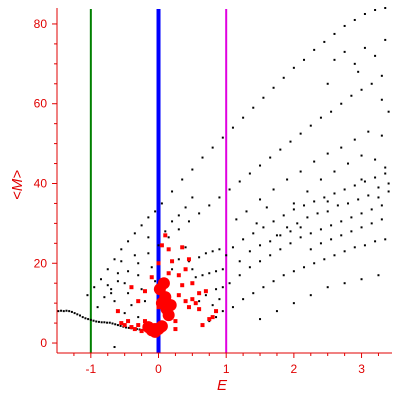 This screenshot has width=400, height=405. What do you see at coordinates (43, 343) in the screenshot?
I see `y-tick-label: 0` at bounding box center [43, 343].